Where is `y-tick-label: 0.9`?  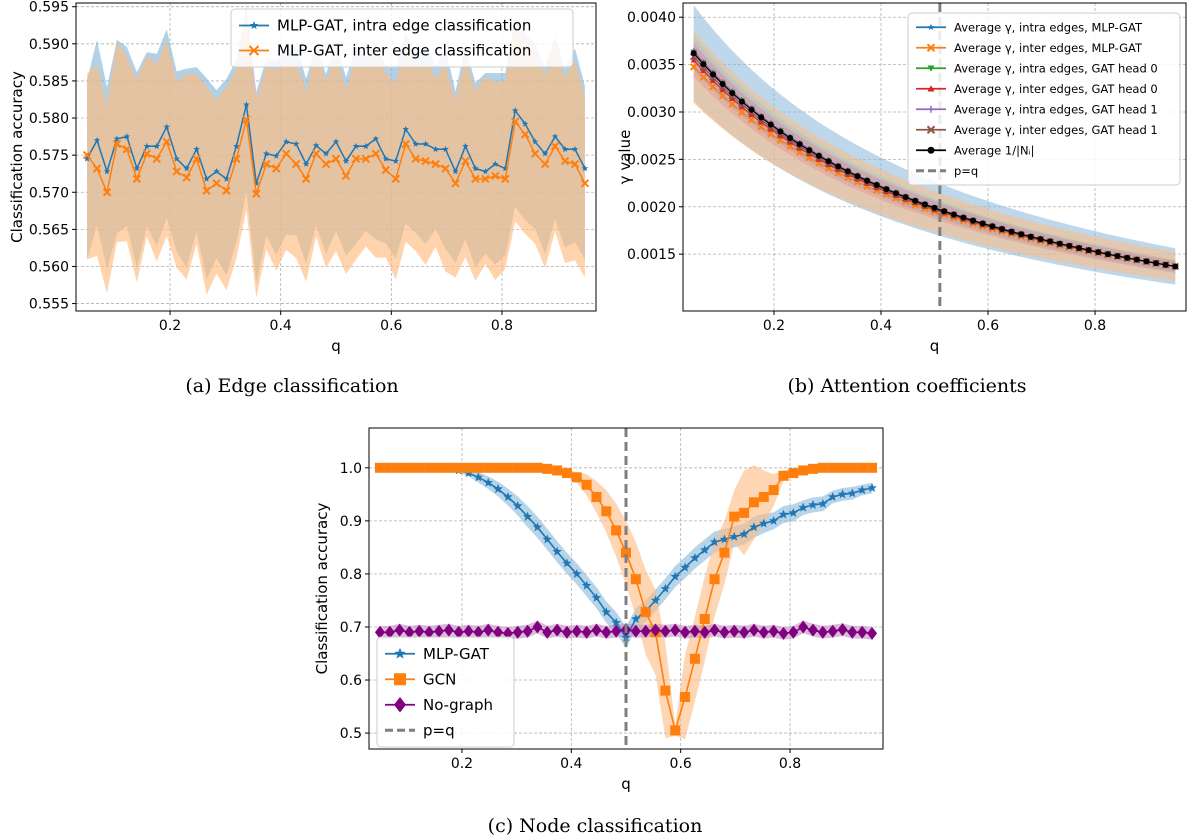 y-tick-label: 0.9 is located at coordinates (351, 522).